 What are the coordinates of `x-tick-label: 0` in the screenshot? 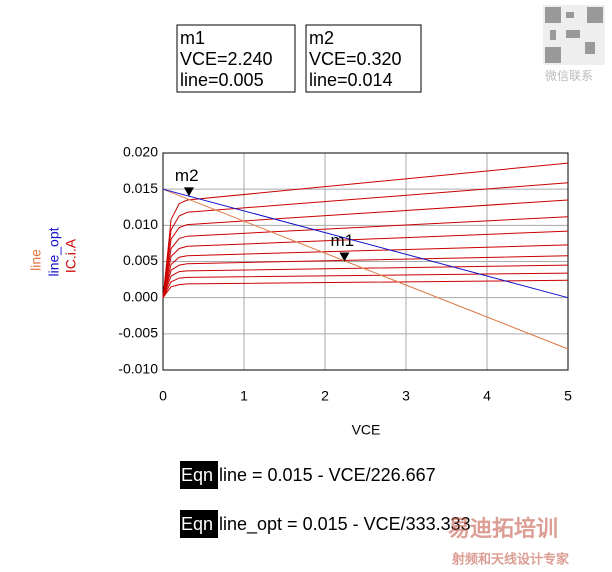 It's located at (163, 396).